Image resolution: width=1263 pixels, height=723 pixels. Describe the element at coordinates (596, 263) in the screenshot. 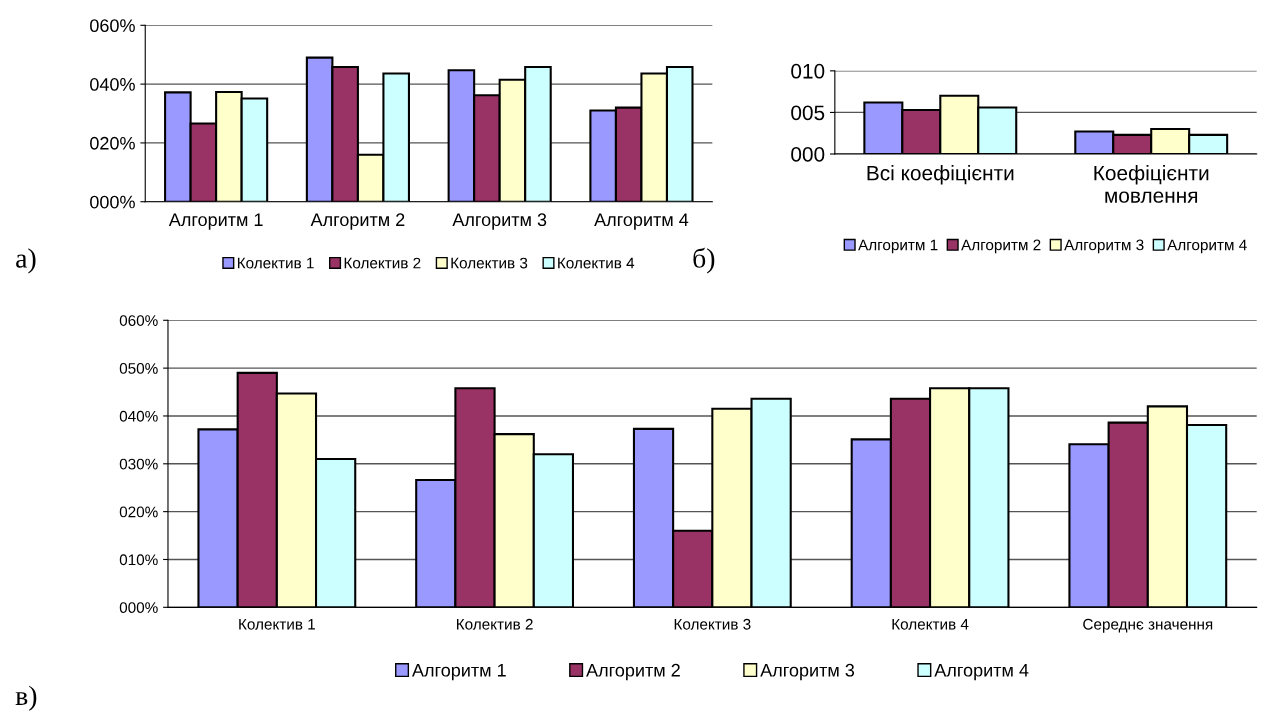

I see `legend-label: Колектив 4` at that location.